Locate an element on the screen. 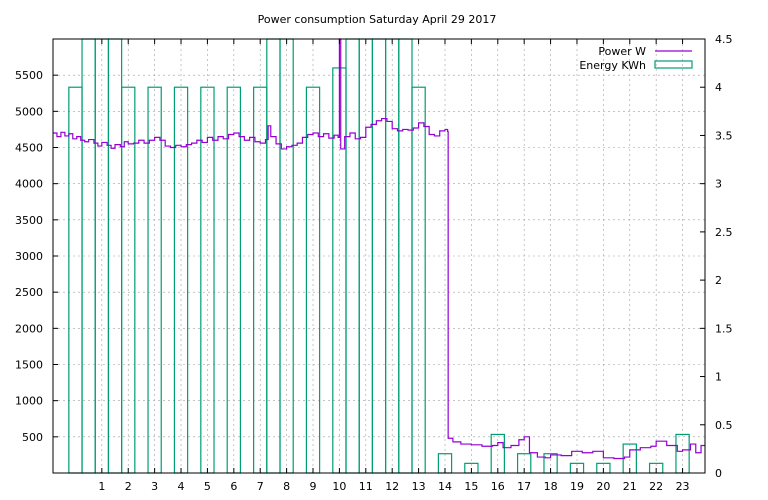  y2-tick-label: 0.5 is located at coordinates (724, 425).